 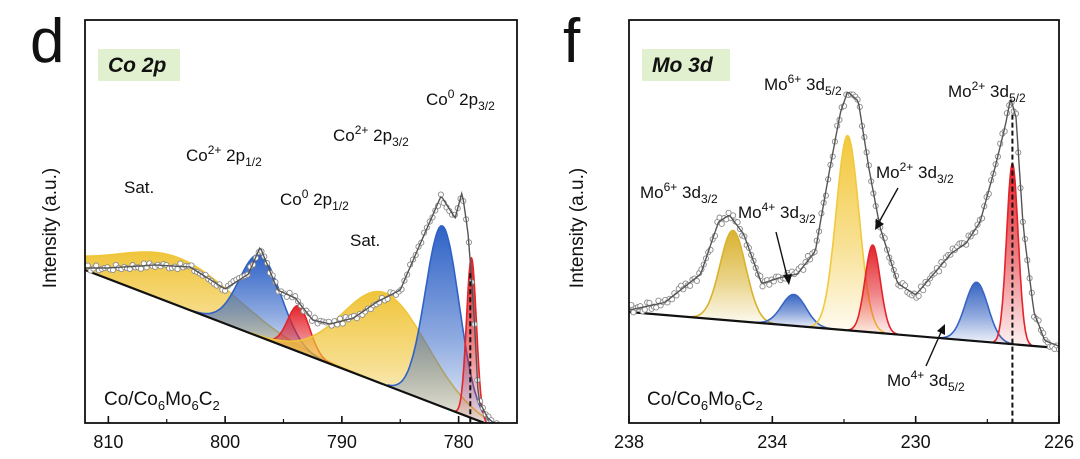 I want to click on panel-letter-d: d, so click(x=47, y=41).